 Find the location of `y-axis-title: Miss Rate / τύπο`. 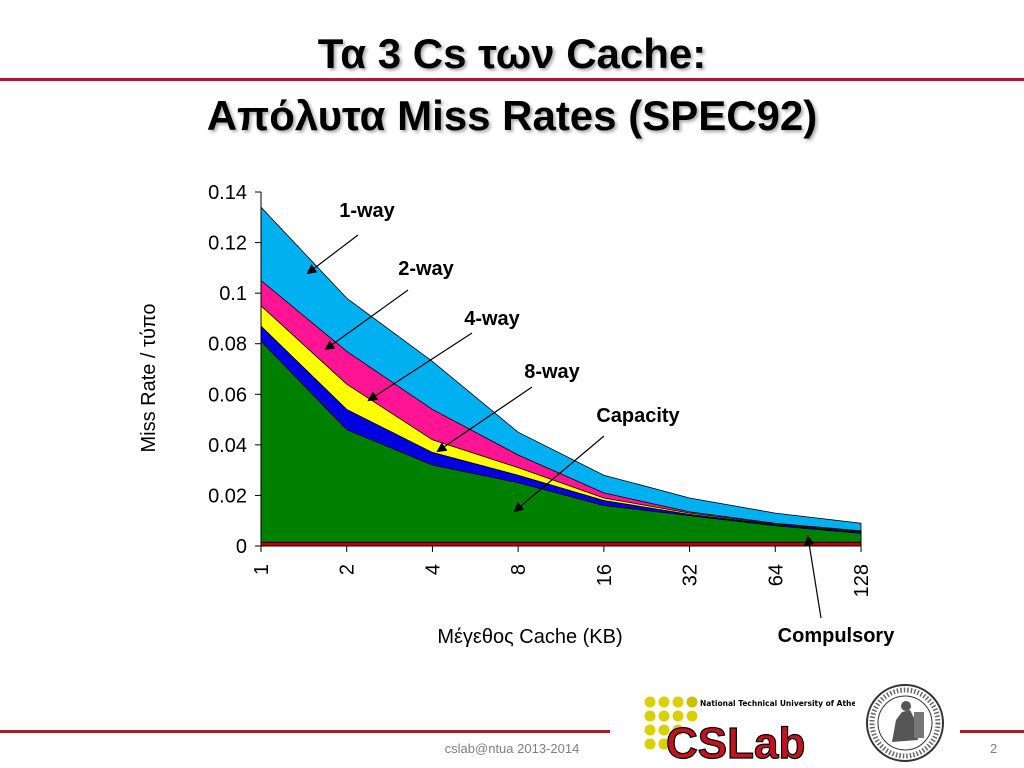

y-axis-title: Miss Rate / τύπο is located at coordinates (149, 377).